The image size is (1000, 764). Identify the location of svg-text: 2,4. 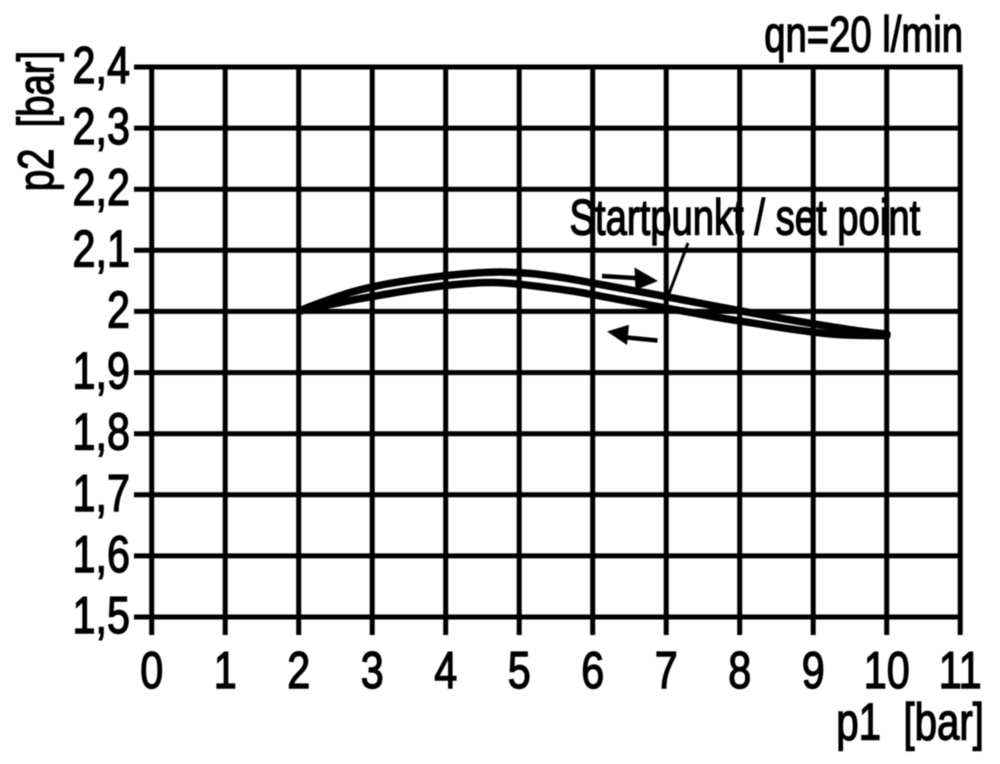
(101, 64).